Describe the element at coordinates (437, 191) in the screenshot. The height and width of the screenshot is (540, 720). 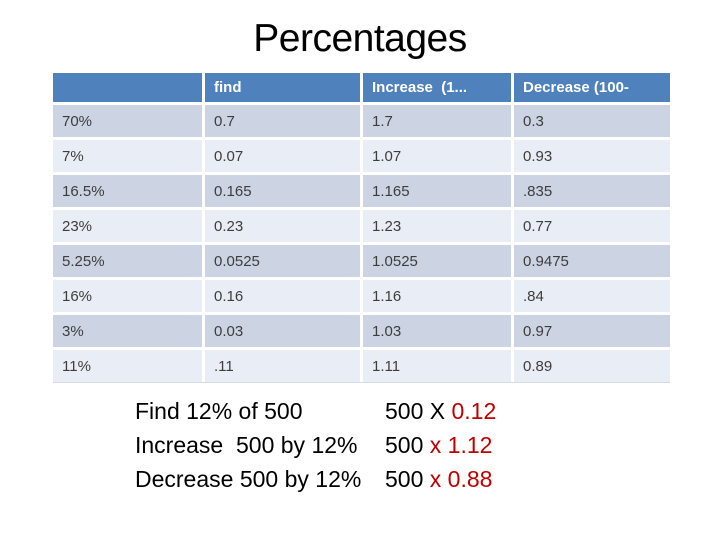
I see `table-cell-increase: 1.165` at that location.